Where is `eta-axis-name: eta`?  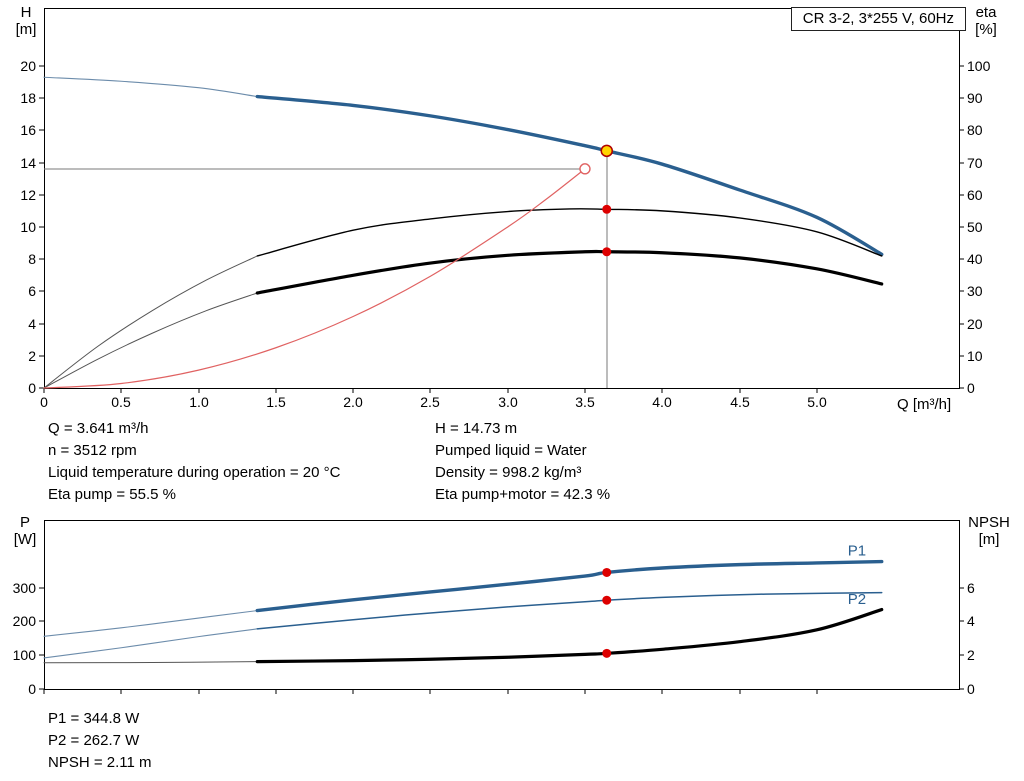 eta-axis-name: eta is located at coordinates (986, 12).